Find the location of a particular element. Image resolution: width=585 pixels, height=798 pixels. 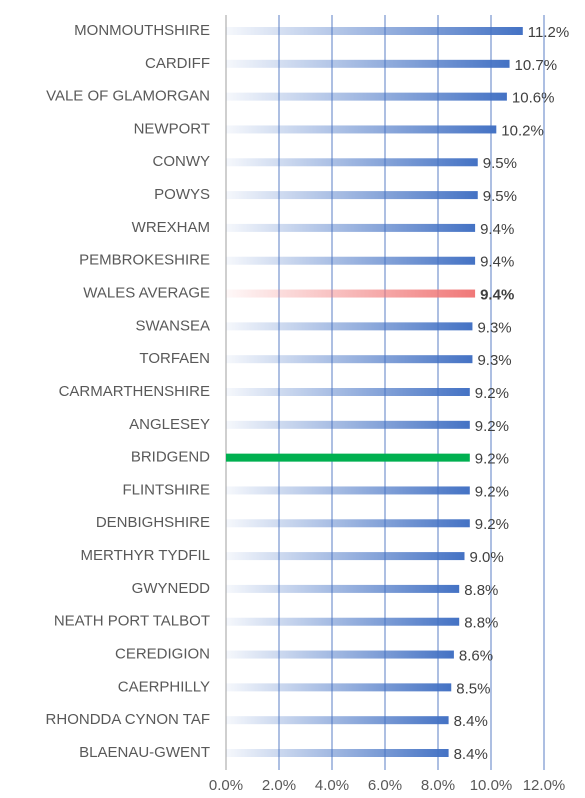

x-tick-label: 2.0% is located at coordinates (279, 785).